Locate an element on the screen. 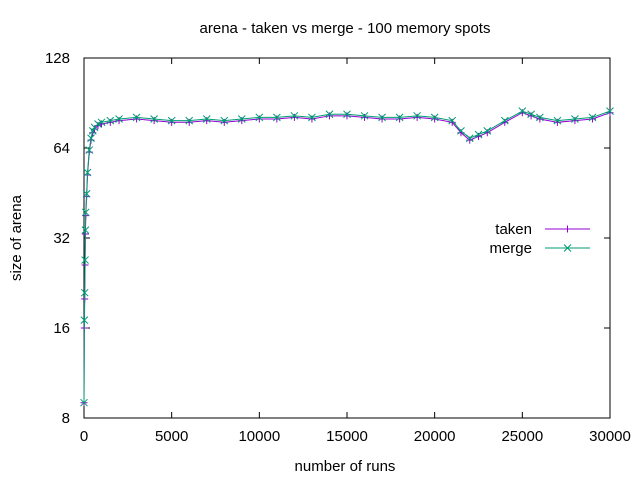  x-tick-label: 5000 is located at coordinates (171, 436).